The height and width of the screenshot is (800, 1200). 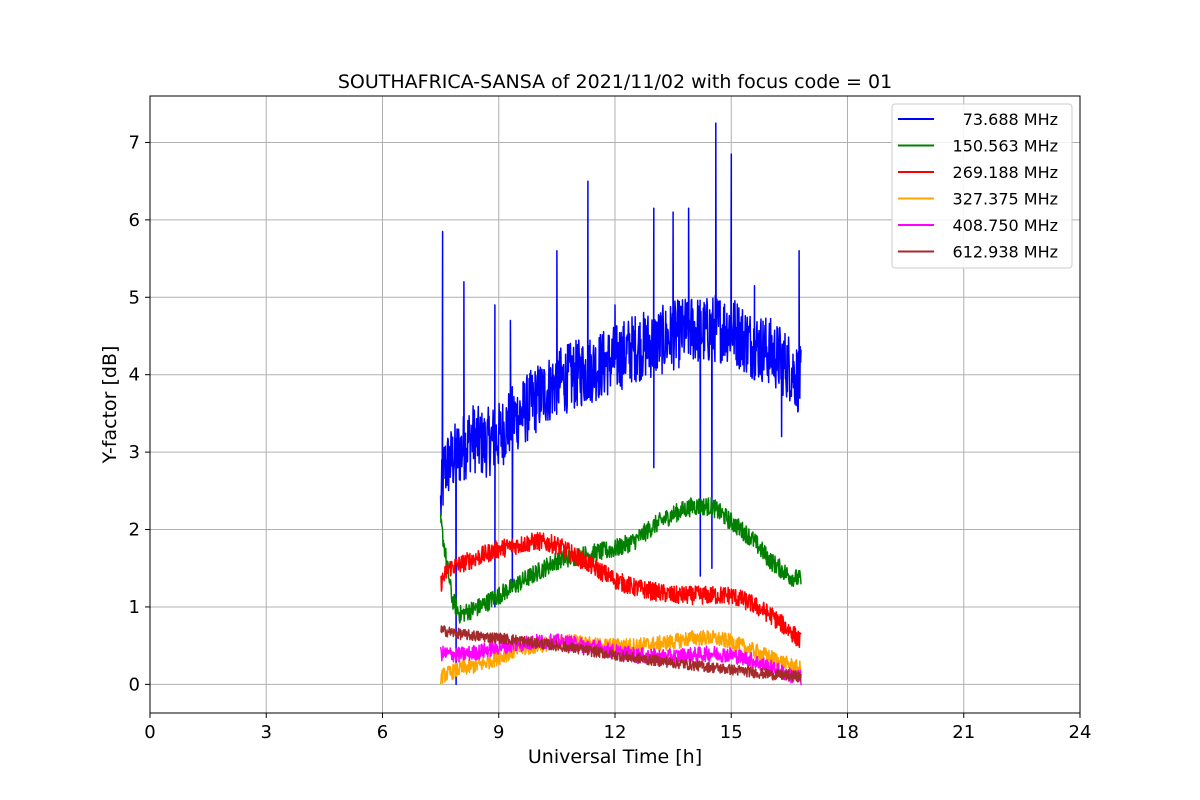 I want to click on legend-entry-label: 150.563 MHz, so click(x=1005, y=146).